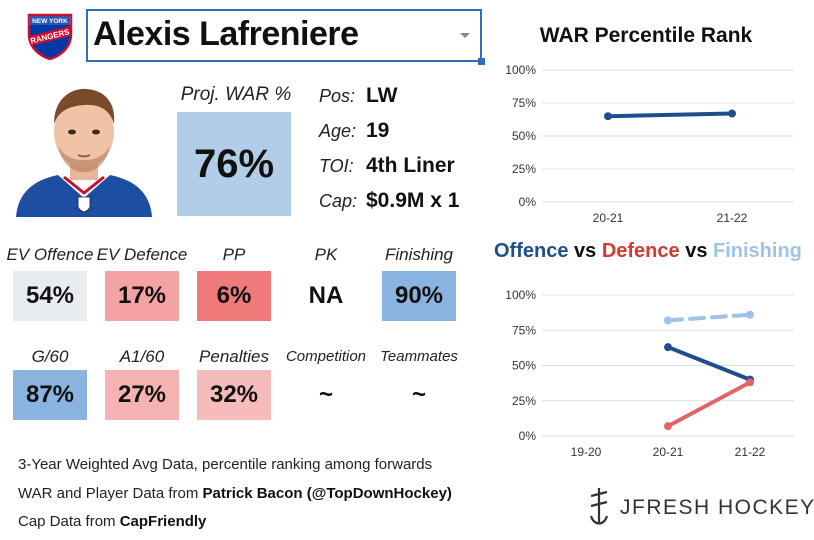  I want to click on title-finishing: Finishing, so click(757, 251).